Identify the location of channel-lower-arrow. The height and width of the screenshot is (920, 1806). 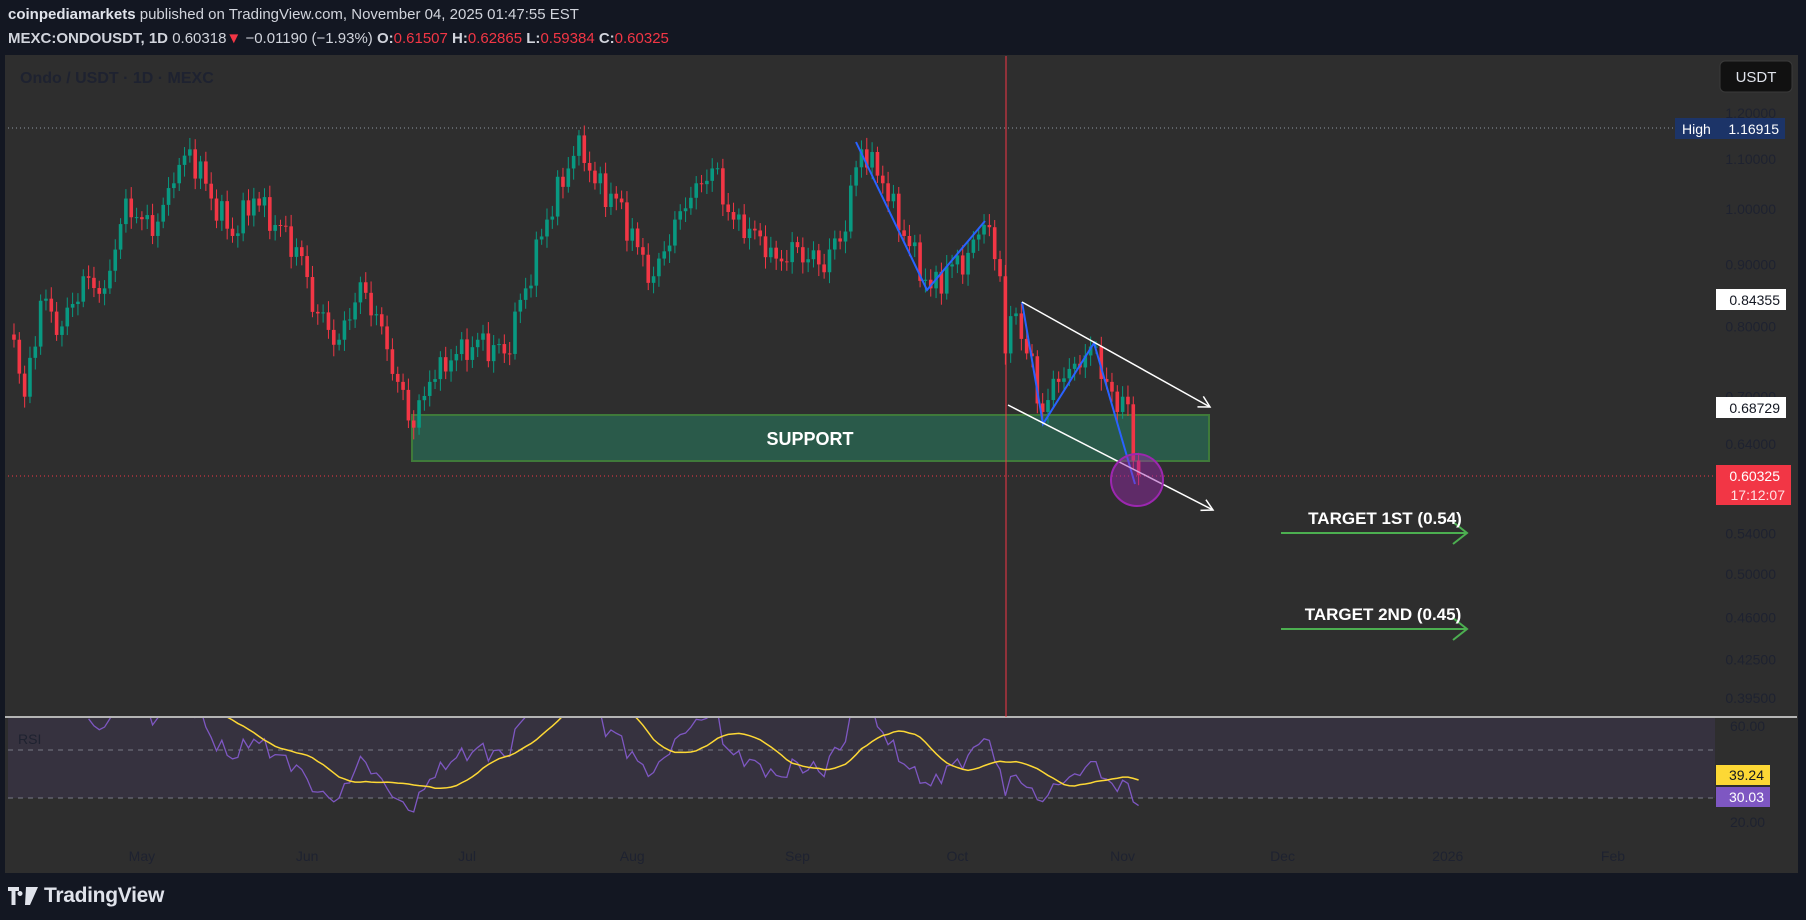
(1111, 458).